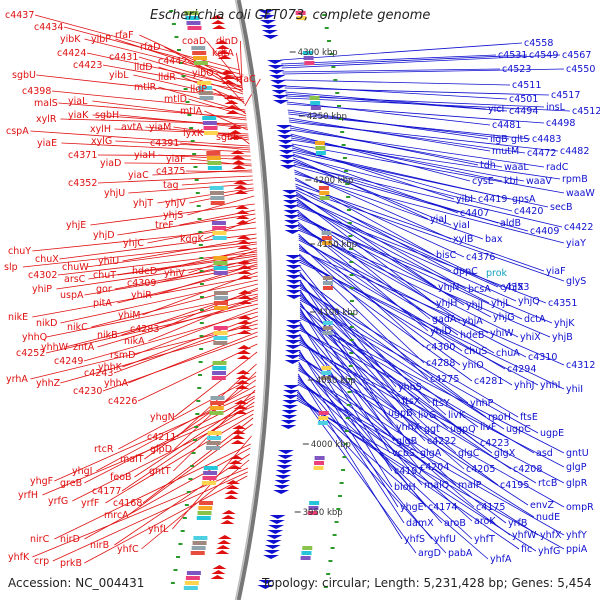  Describe the element at coordinates (499, 417) in the screenshot. I see `gene-label: rpoH` at that location.